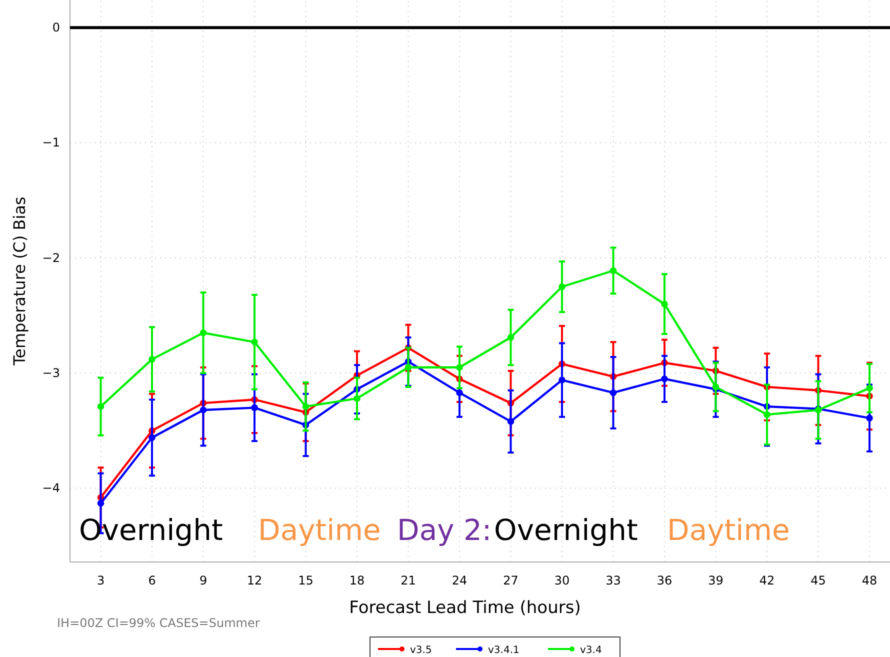  Describe the element at coordinates (767, 581) in the screenshot. I see `x-tick-label: 42` at that location.